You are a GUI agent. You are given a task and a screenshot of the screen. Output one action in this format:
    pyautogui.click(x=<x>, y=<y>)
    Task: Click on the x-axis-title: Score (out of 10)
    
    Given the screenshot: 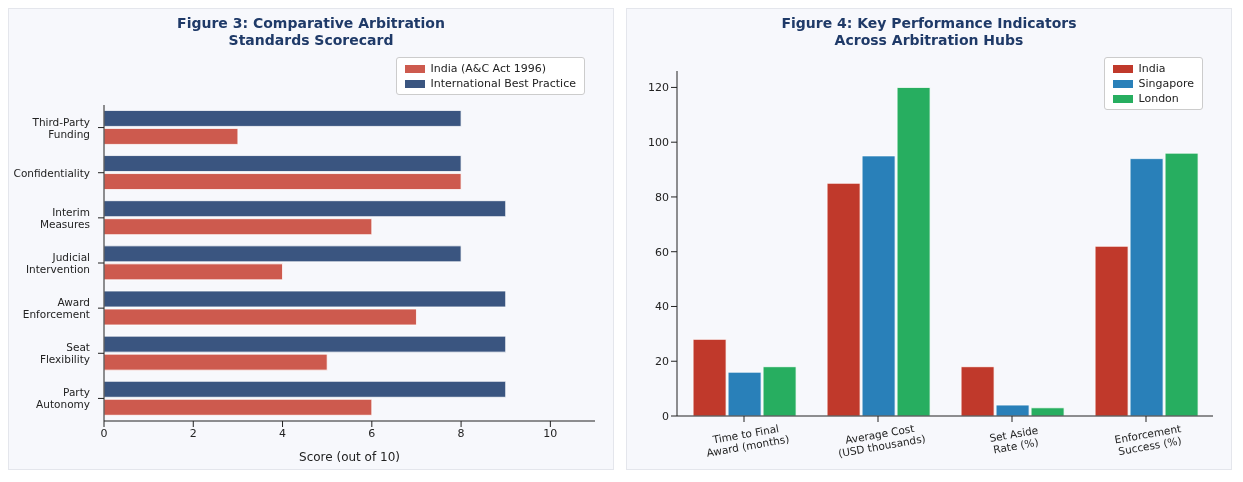 What is the action you would take?
    pyautogui.click(x=349, y=457)
    